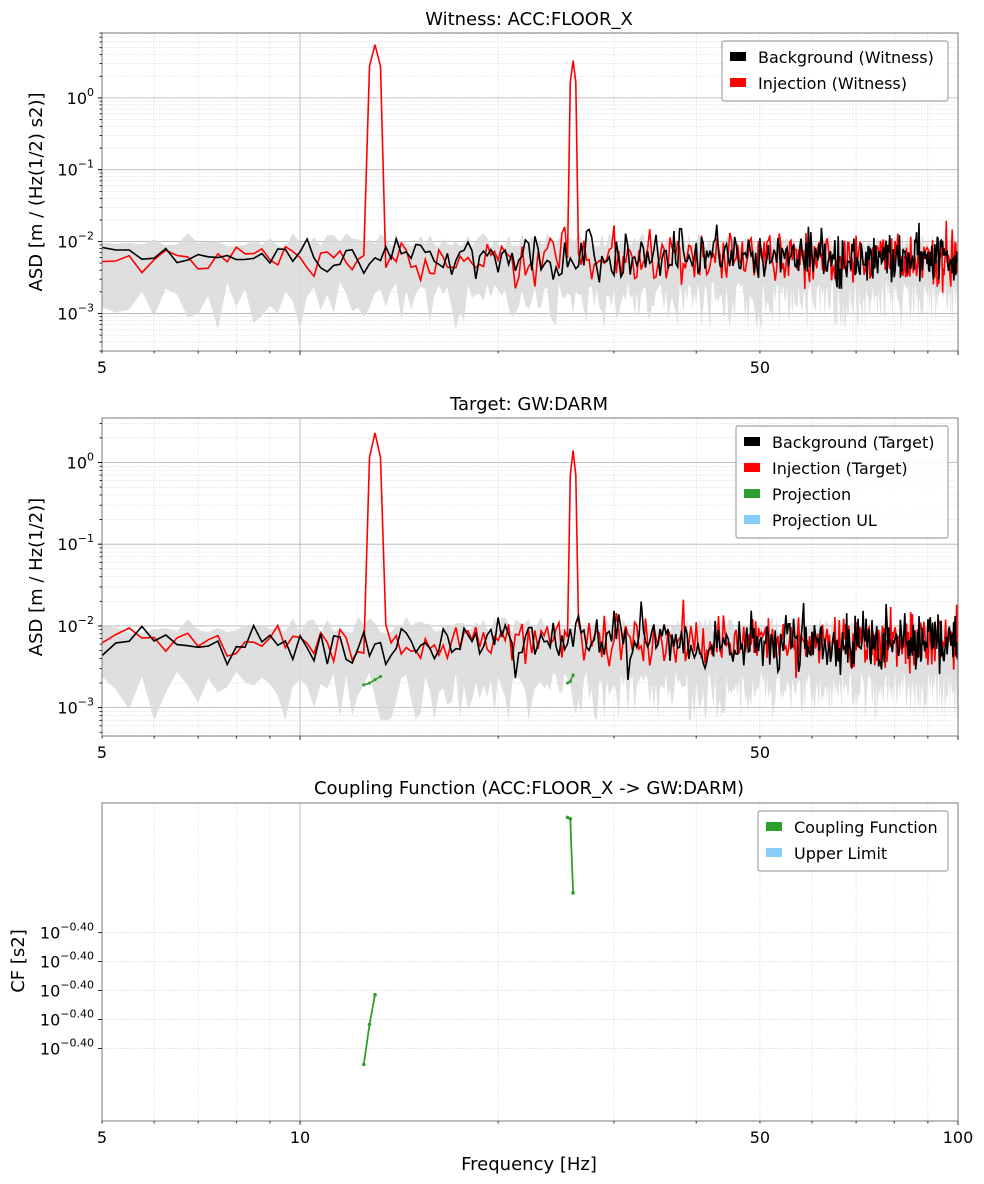 Image resolution: width=984 pixels, height=1184 pixels. What do you see at coordinates (958, 1137) in the screenshot?
I see `x-tick-label: 100` at bounding box center [958, 1137].